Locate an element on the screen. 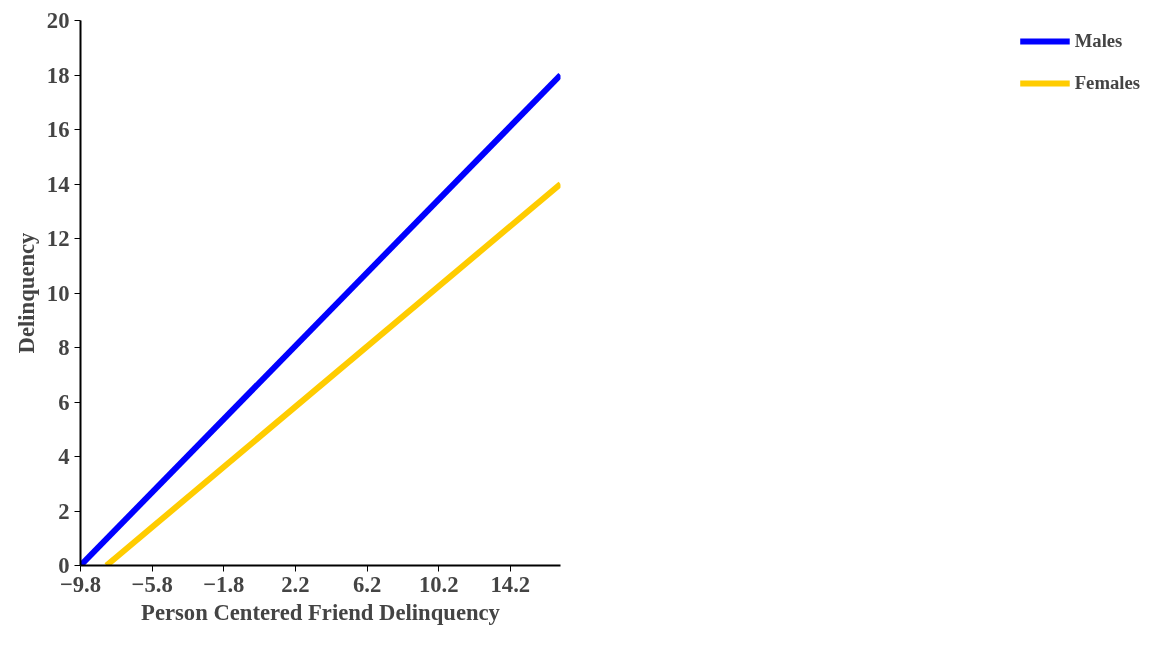 This screenshot has height=661, width=1159. y-tick-label: 2 is located at coordinates (64, 511).